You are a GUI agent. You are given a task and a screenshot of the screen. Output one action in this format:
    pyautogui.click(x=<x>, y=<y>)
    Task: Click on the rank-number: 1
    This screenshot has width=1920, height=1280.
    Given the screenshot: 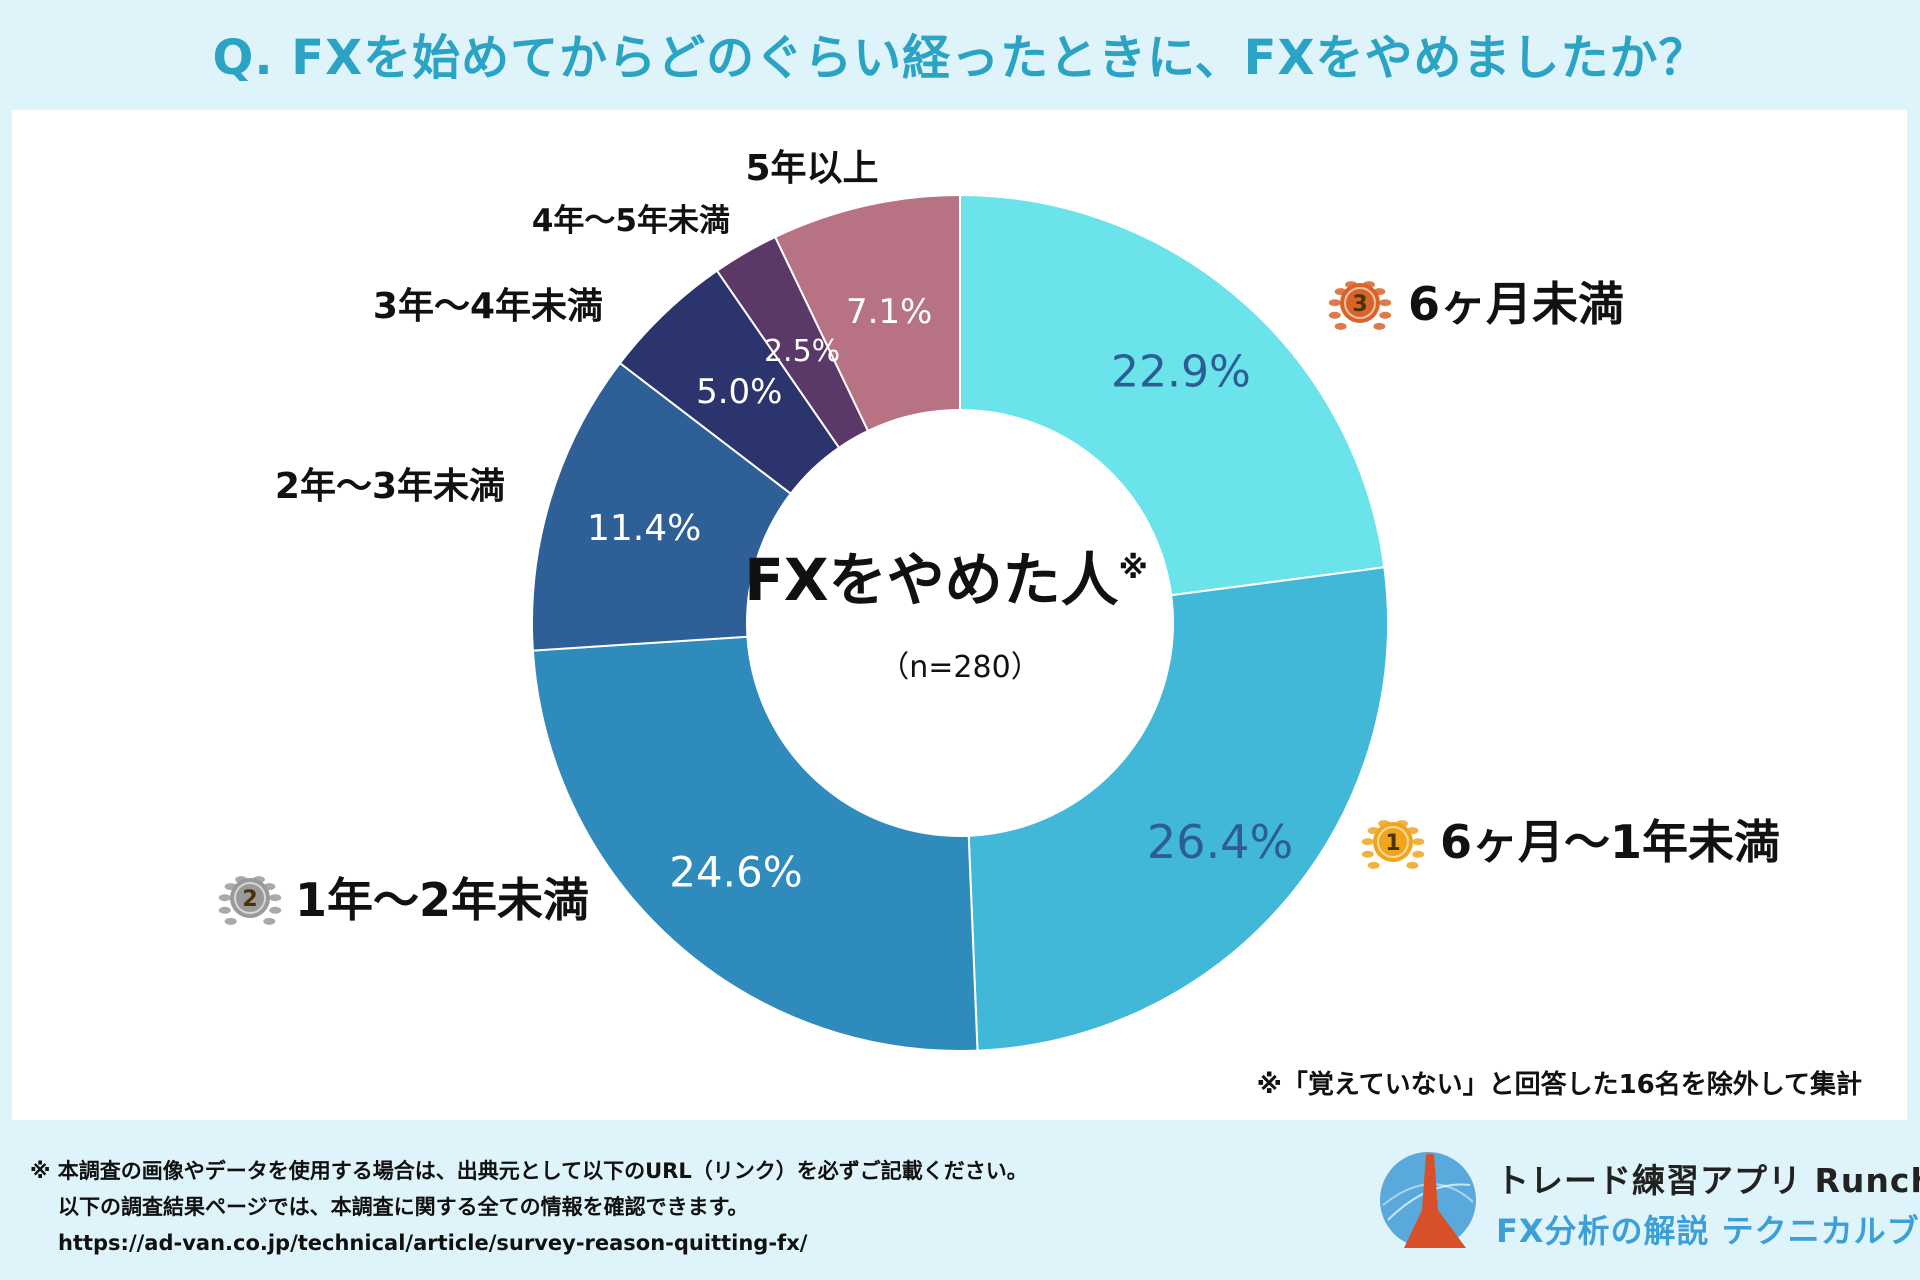 What is the action you would take?
    pyautogui.click(x=1392, y=843)
    